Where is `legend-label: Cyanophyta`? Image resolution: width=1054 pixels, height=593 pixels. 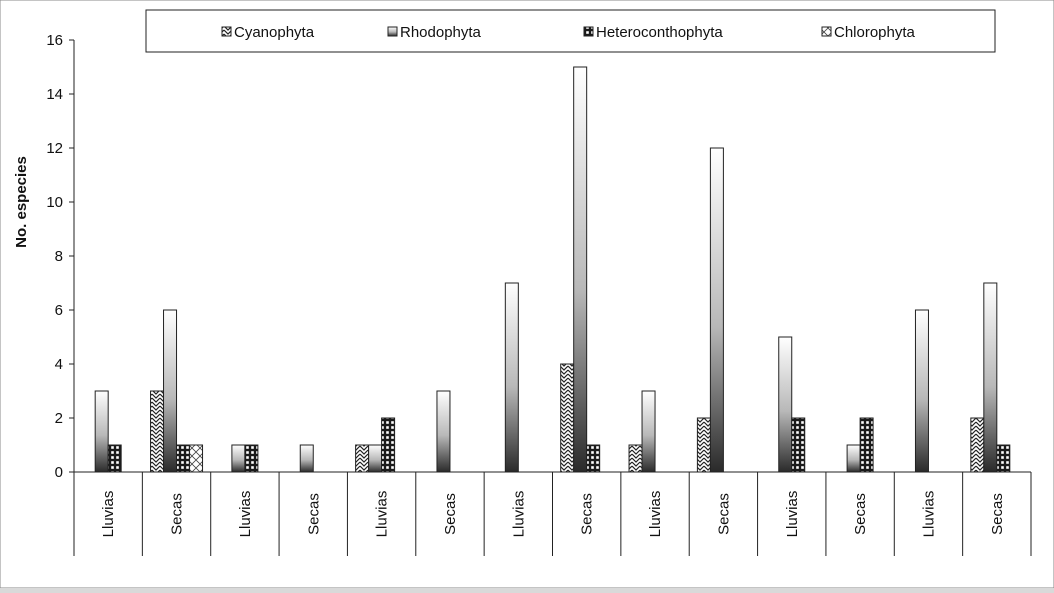
legend-label: Cyanophyta is located at coordinates (274, 32).